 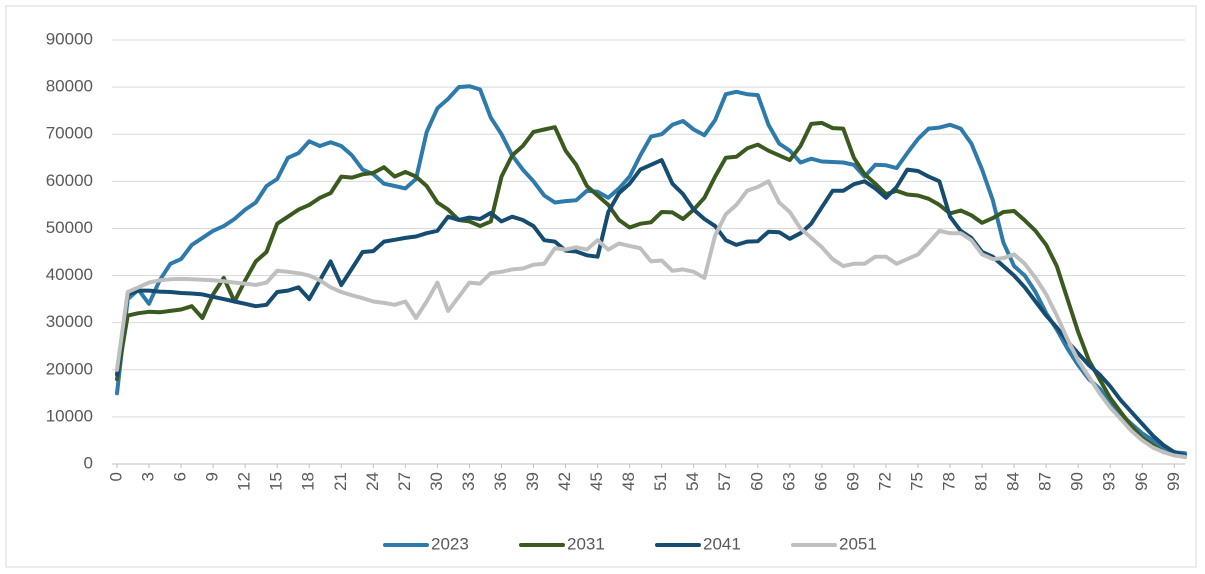 What do you see at coordinates (500, 481) in the screenshot?
I see `x-tick-label: 36` at bounding box center [500, 481].